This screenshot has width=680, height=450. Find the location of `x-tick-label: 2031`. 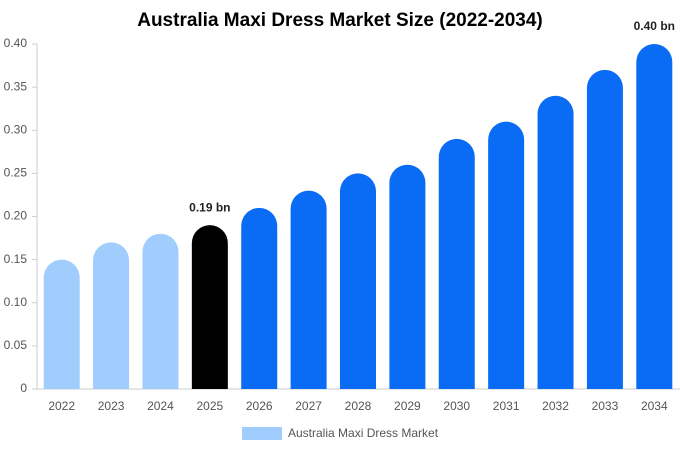

x-tick-label: 2031 is located at coordinates (506, 406).